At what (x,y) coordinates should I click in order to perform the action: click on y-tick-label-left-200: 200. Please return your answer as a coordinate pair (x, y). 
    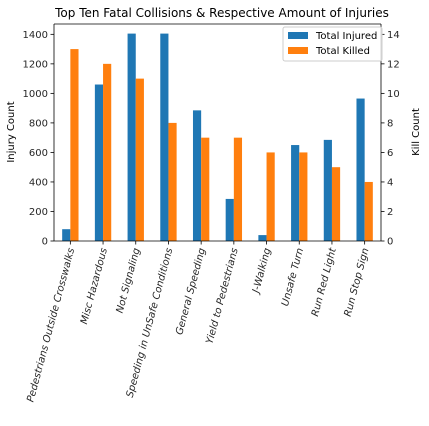
    Looking at the image, I should click on (38, 212).